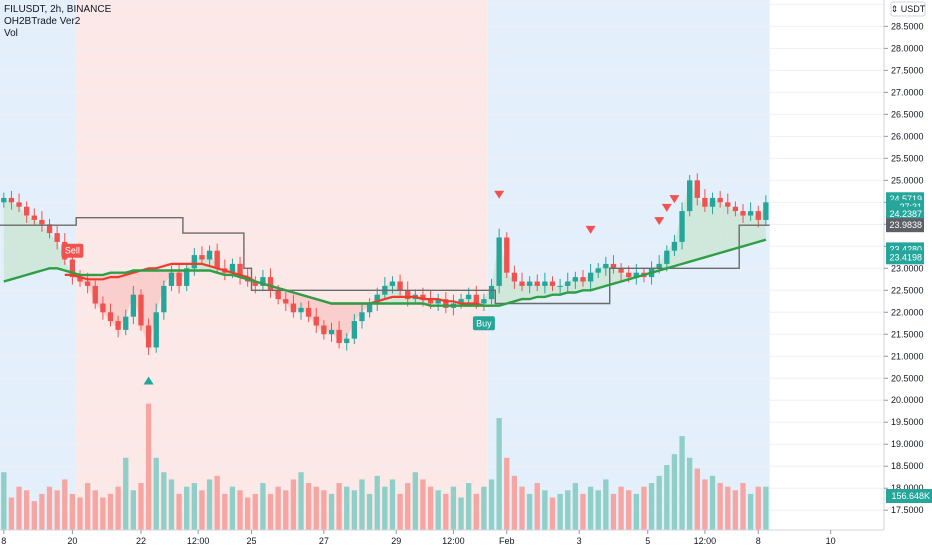 This screenshot has height=550, width=932. I want to click on y-tick-label: 18.5000, so click(907, 466).